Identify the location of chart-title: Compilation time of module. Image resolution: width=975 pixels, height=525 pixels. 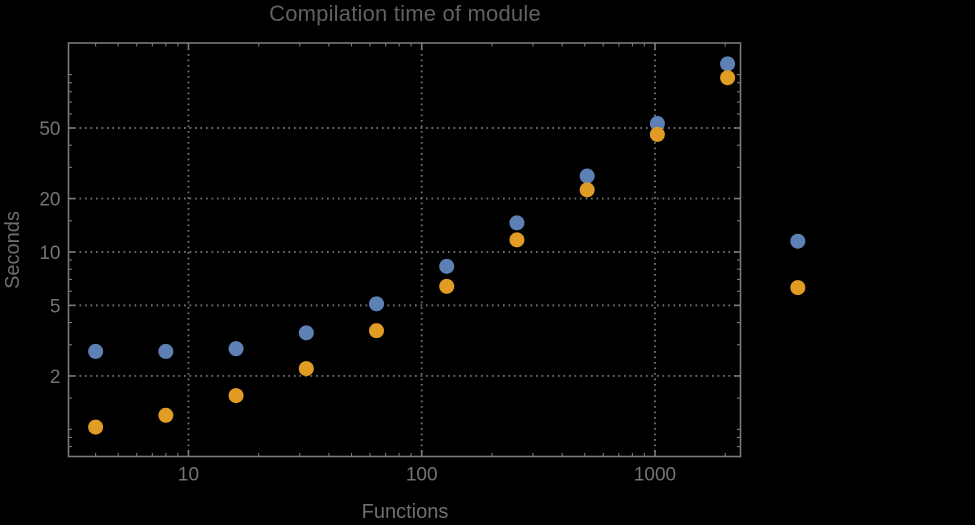
(405, 13).